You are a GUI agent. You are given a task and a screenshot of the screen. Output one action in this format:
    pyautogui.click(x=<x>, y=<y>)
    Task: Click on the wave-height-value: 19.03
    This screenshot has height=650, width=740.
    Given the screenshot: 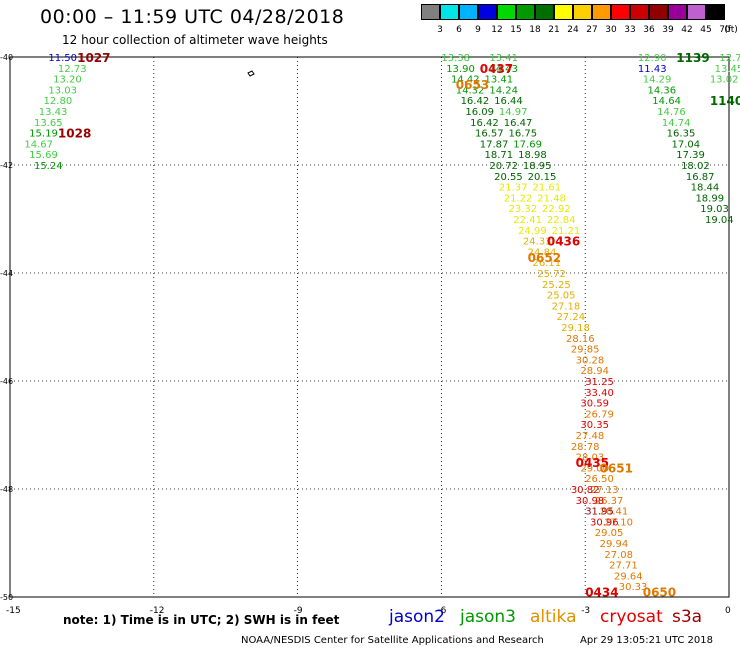 What is the action you would take?
    pyautogui.click(x=714, y=209)
    